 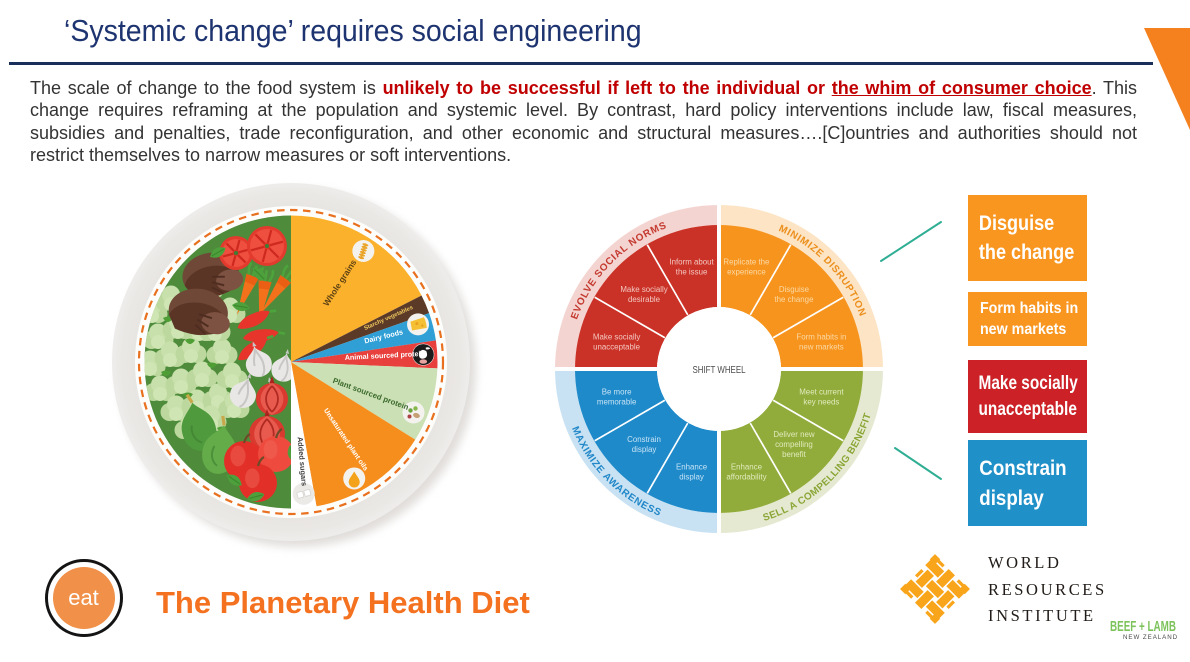 I want to click on svg-text: Animal sourced protein, so click(x=384, y=355).